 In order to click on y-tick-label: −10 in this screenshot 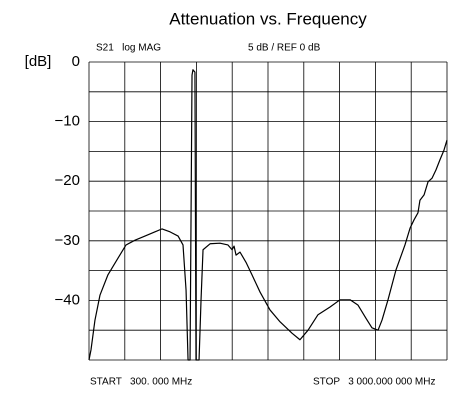, I will do `click(67, 121)`.